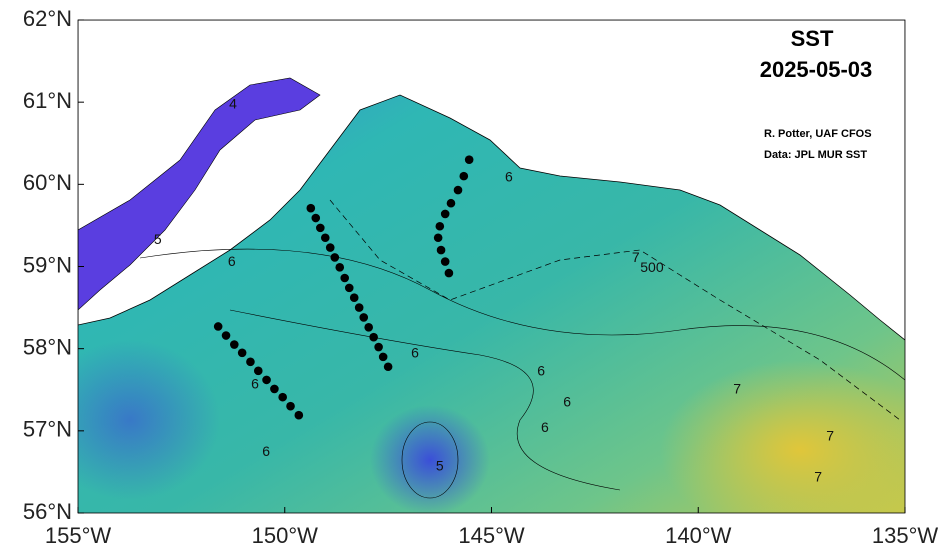 The image size is (951, 560). I want to click on x-tick-label: 140°W, so click(698, 535).